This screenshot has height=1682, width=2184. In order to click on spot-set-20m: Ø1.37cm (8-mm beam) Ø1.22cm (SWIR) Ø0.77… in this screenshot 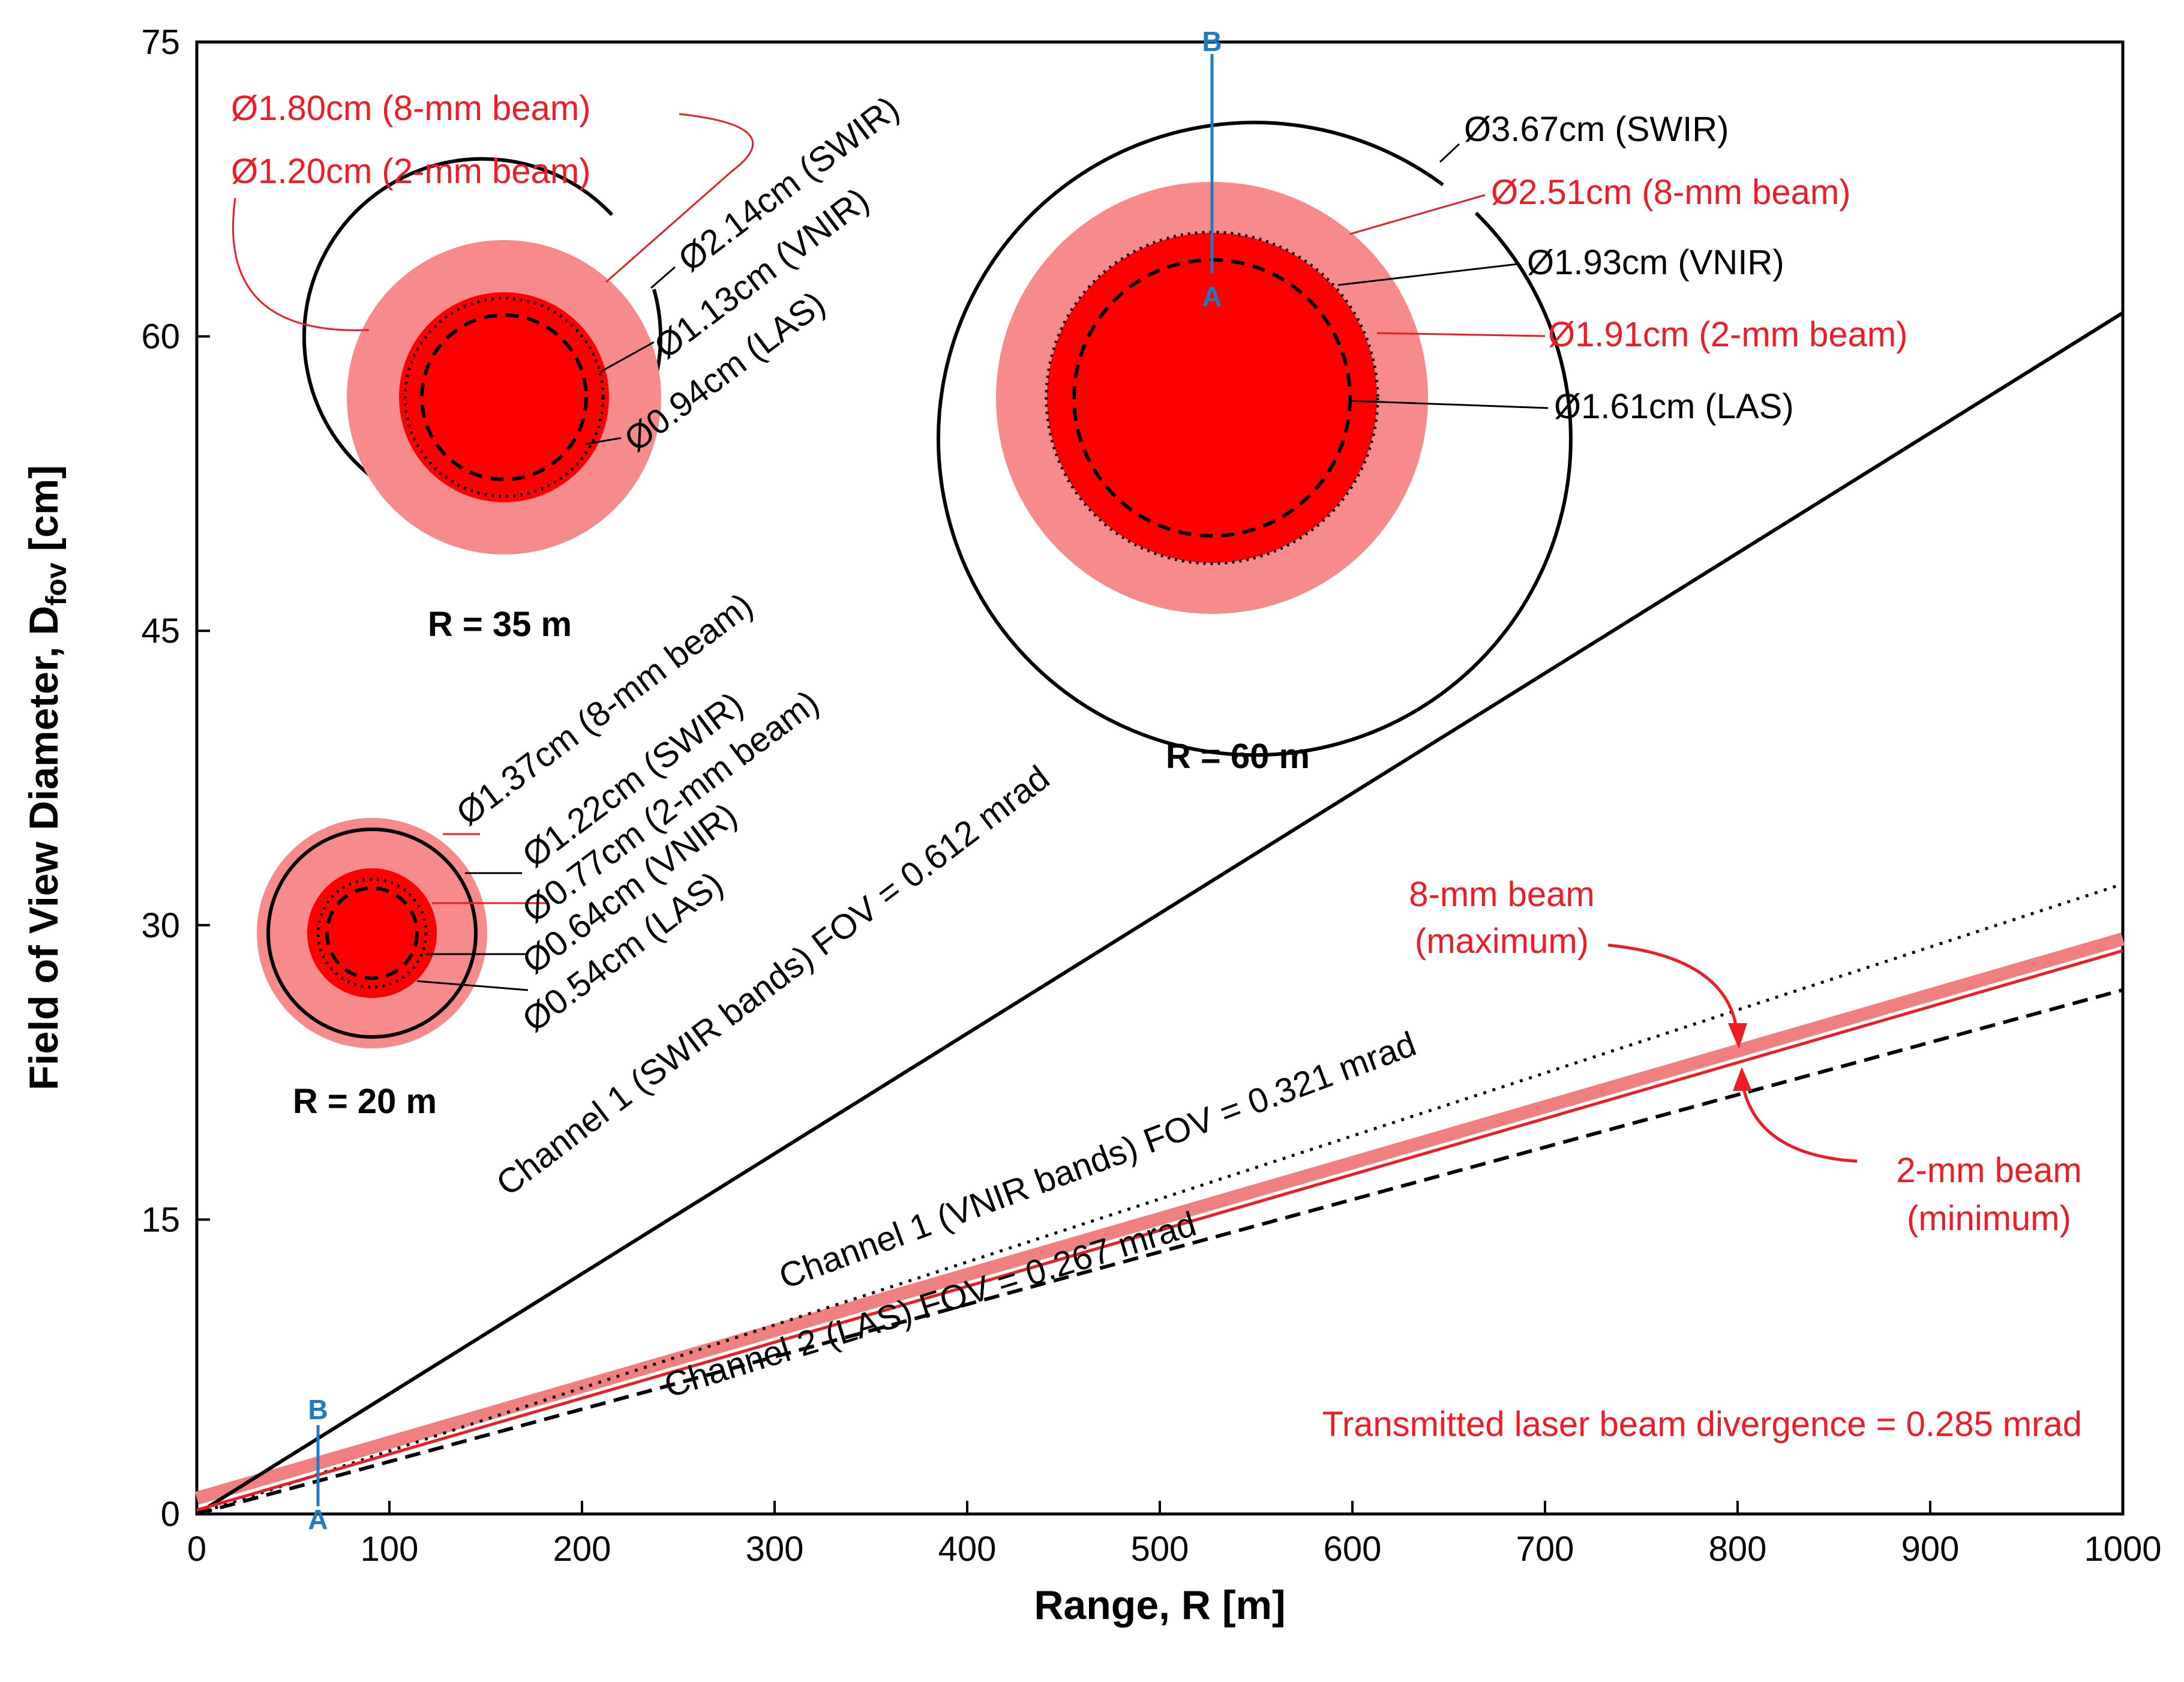, I will do `click(541, 853)`.